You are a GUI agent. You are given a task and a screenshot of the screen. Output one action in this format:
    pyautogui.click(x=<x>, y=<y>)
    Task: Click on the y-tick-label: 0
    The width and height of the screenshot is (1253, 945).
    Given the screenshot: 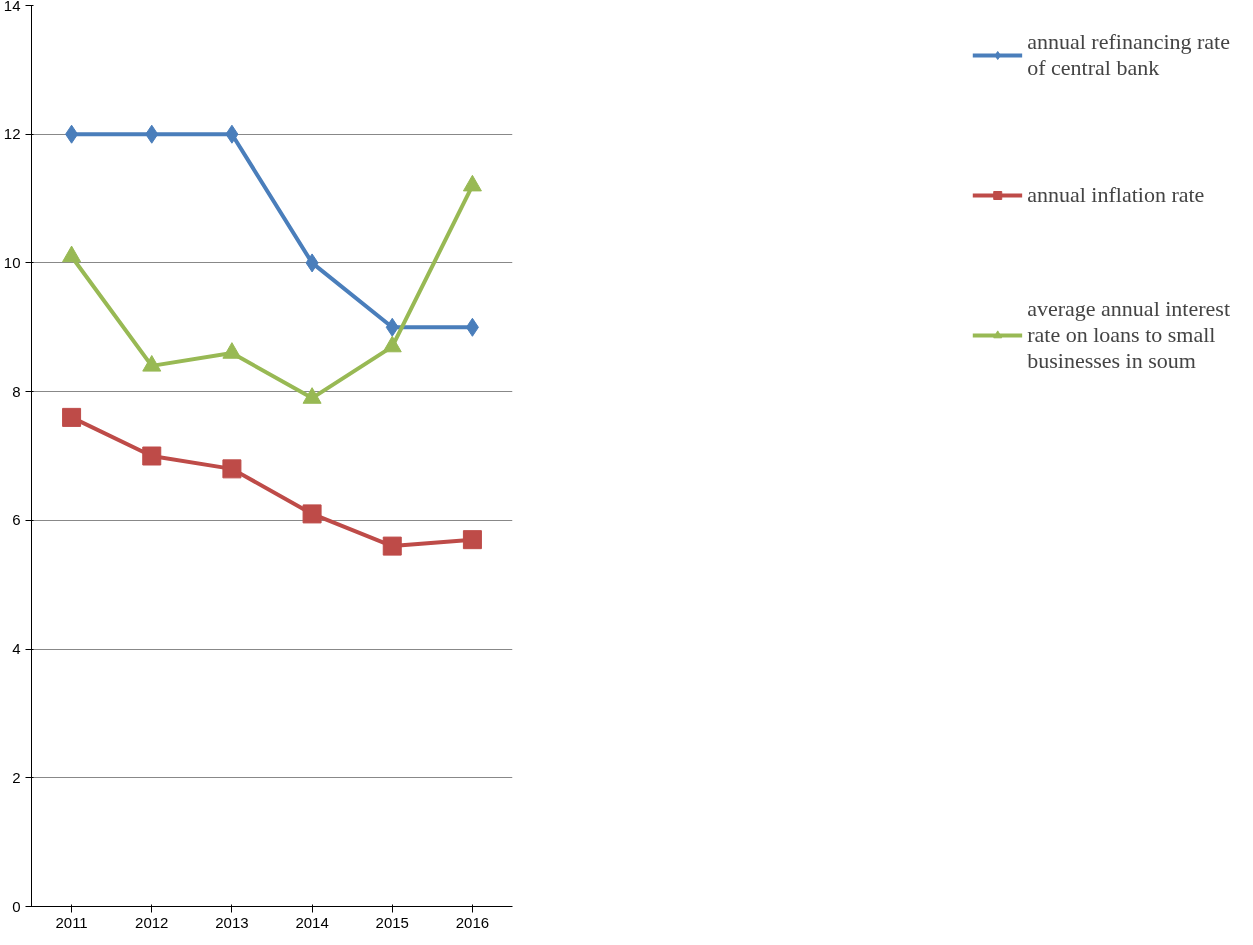 What is the action you would take?
    pyautogui.click(x=16, y=906)
    